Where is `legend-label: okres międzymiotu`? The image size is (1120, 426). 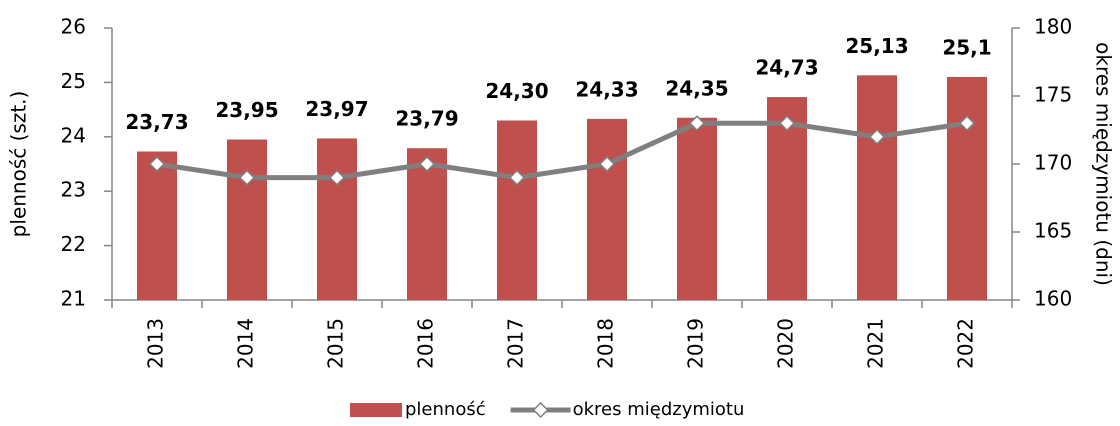
legend-label: okres międzymiotu is located at coordinates (659, 409).